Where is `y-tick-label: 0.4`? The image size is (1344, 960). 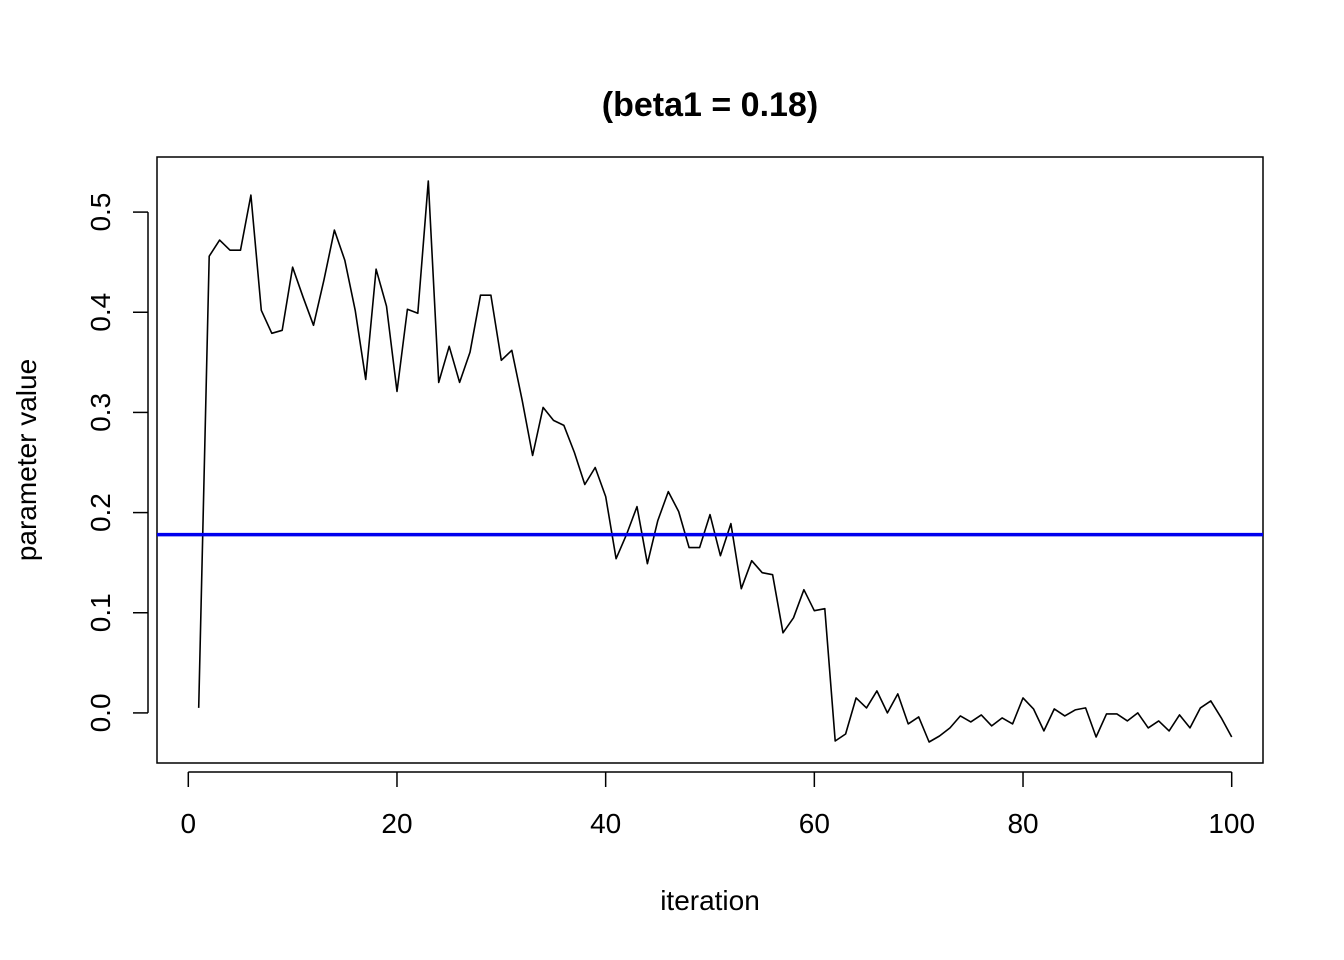
y-tick-label: 0.4 is located at coordinates (100, 312).